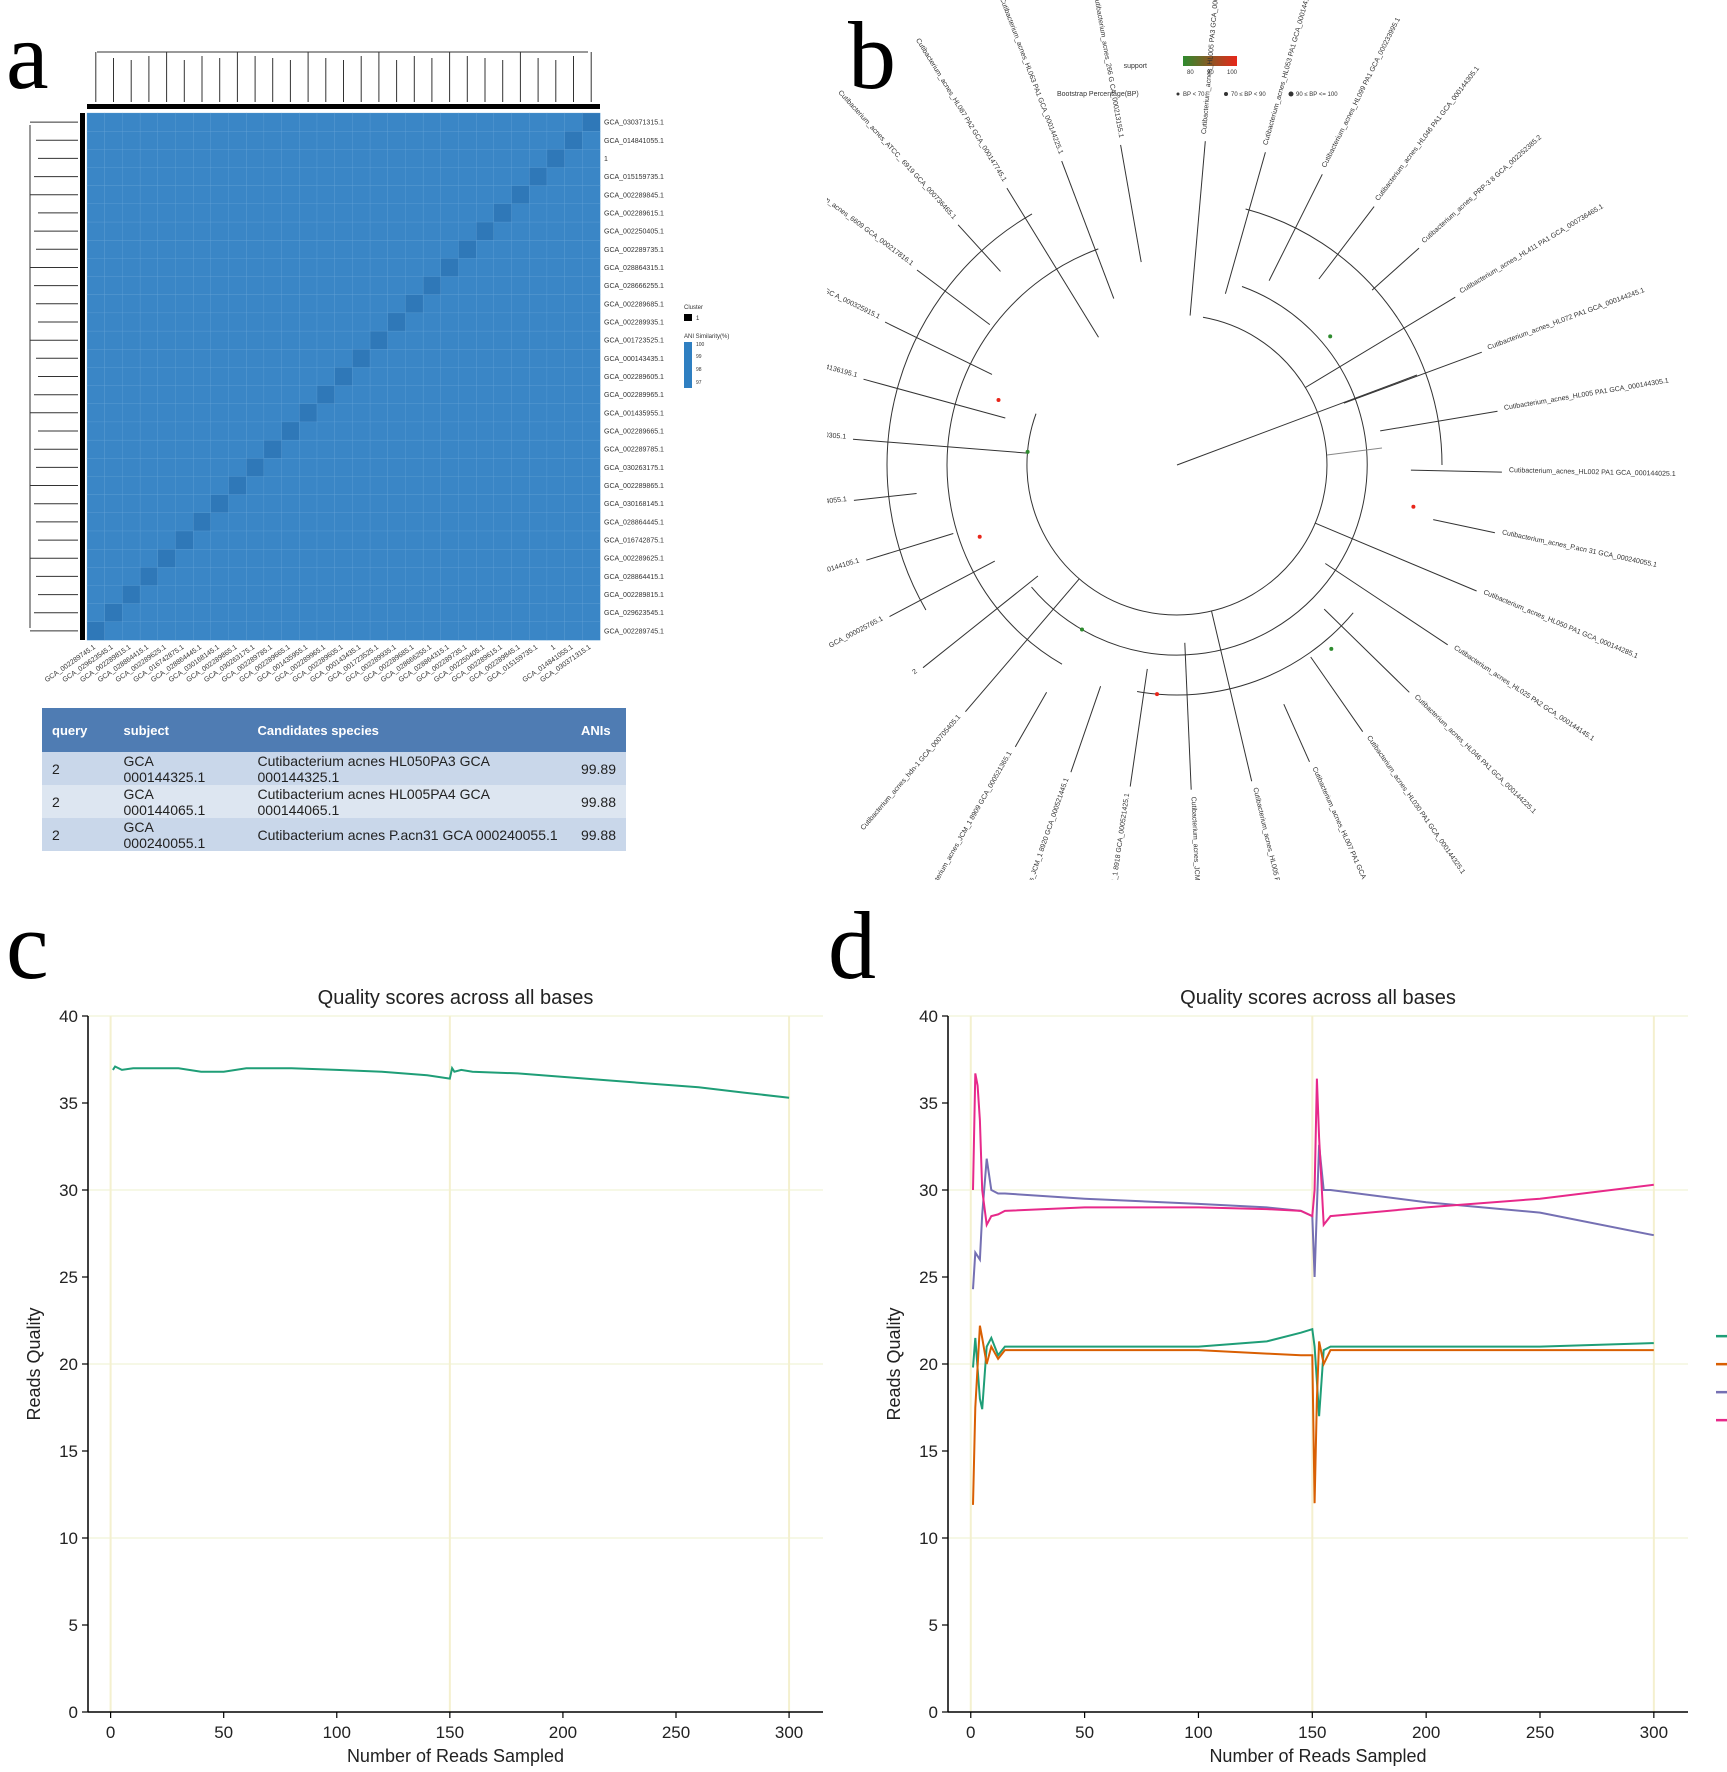 Image resolution: width=1727 pixels, height=1772 pixels. What do you see at coordinates (1232, 73) in the screenshot?
I see `support-tick-100: 100` at bounding box center [1232, 73].